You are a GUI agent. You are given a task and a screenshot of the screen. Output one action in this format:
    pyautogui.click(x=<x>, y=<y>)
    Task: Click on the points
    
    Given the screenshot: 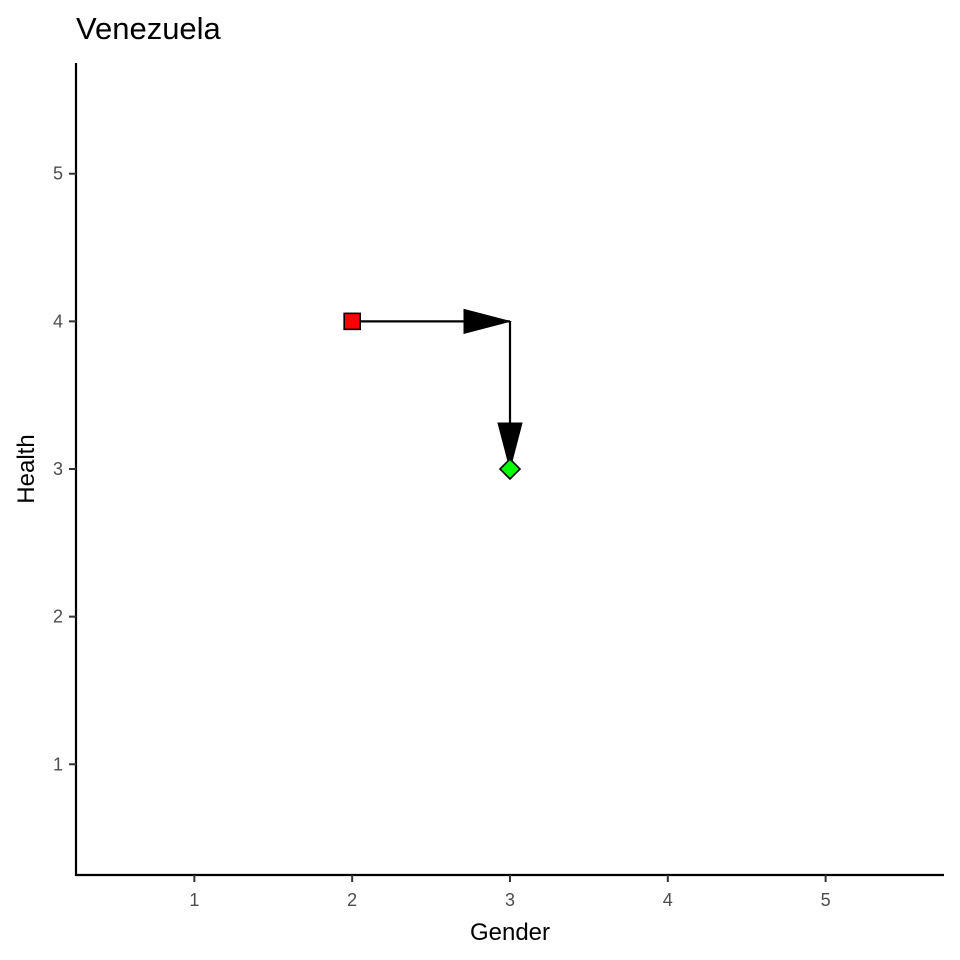 What is the action you would take?
    pyautogui.click(x=432, y=396)
    